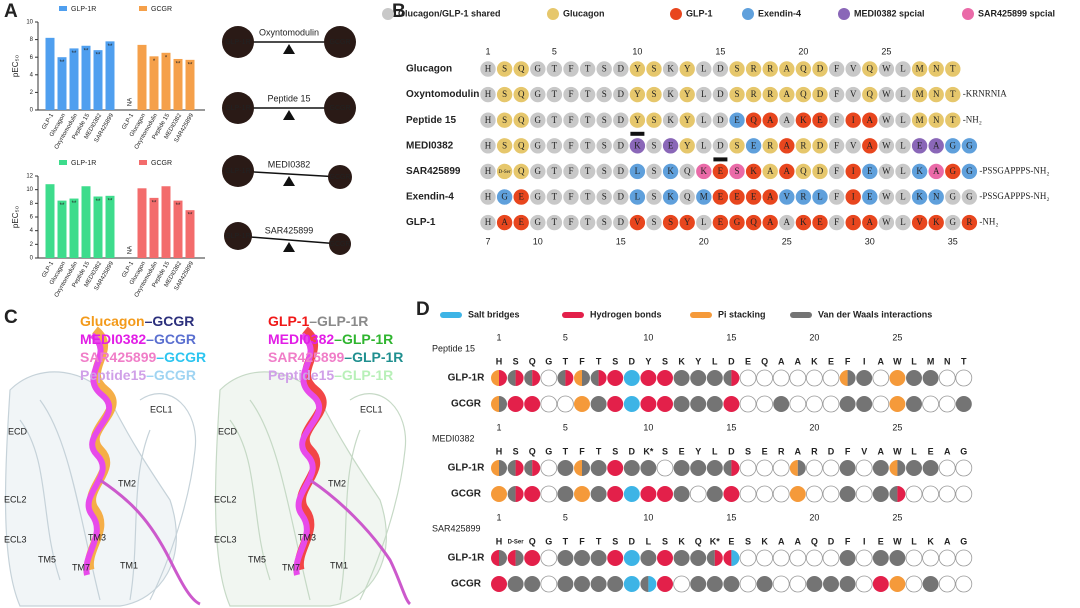 The image size is (1080, 608). What do you see at coordinates (466, 404) in the screenshot?
I see `receptor-name: GCGR` at bounding box center [466, 404].